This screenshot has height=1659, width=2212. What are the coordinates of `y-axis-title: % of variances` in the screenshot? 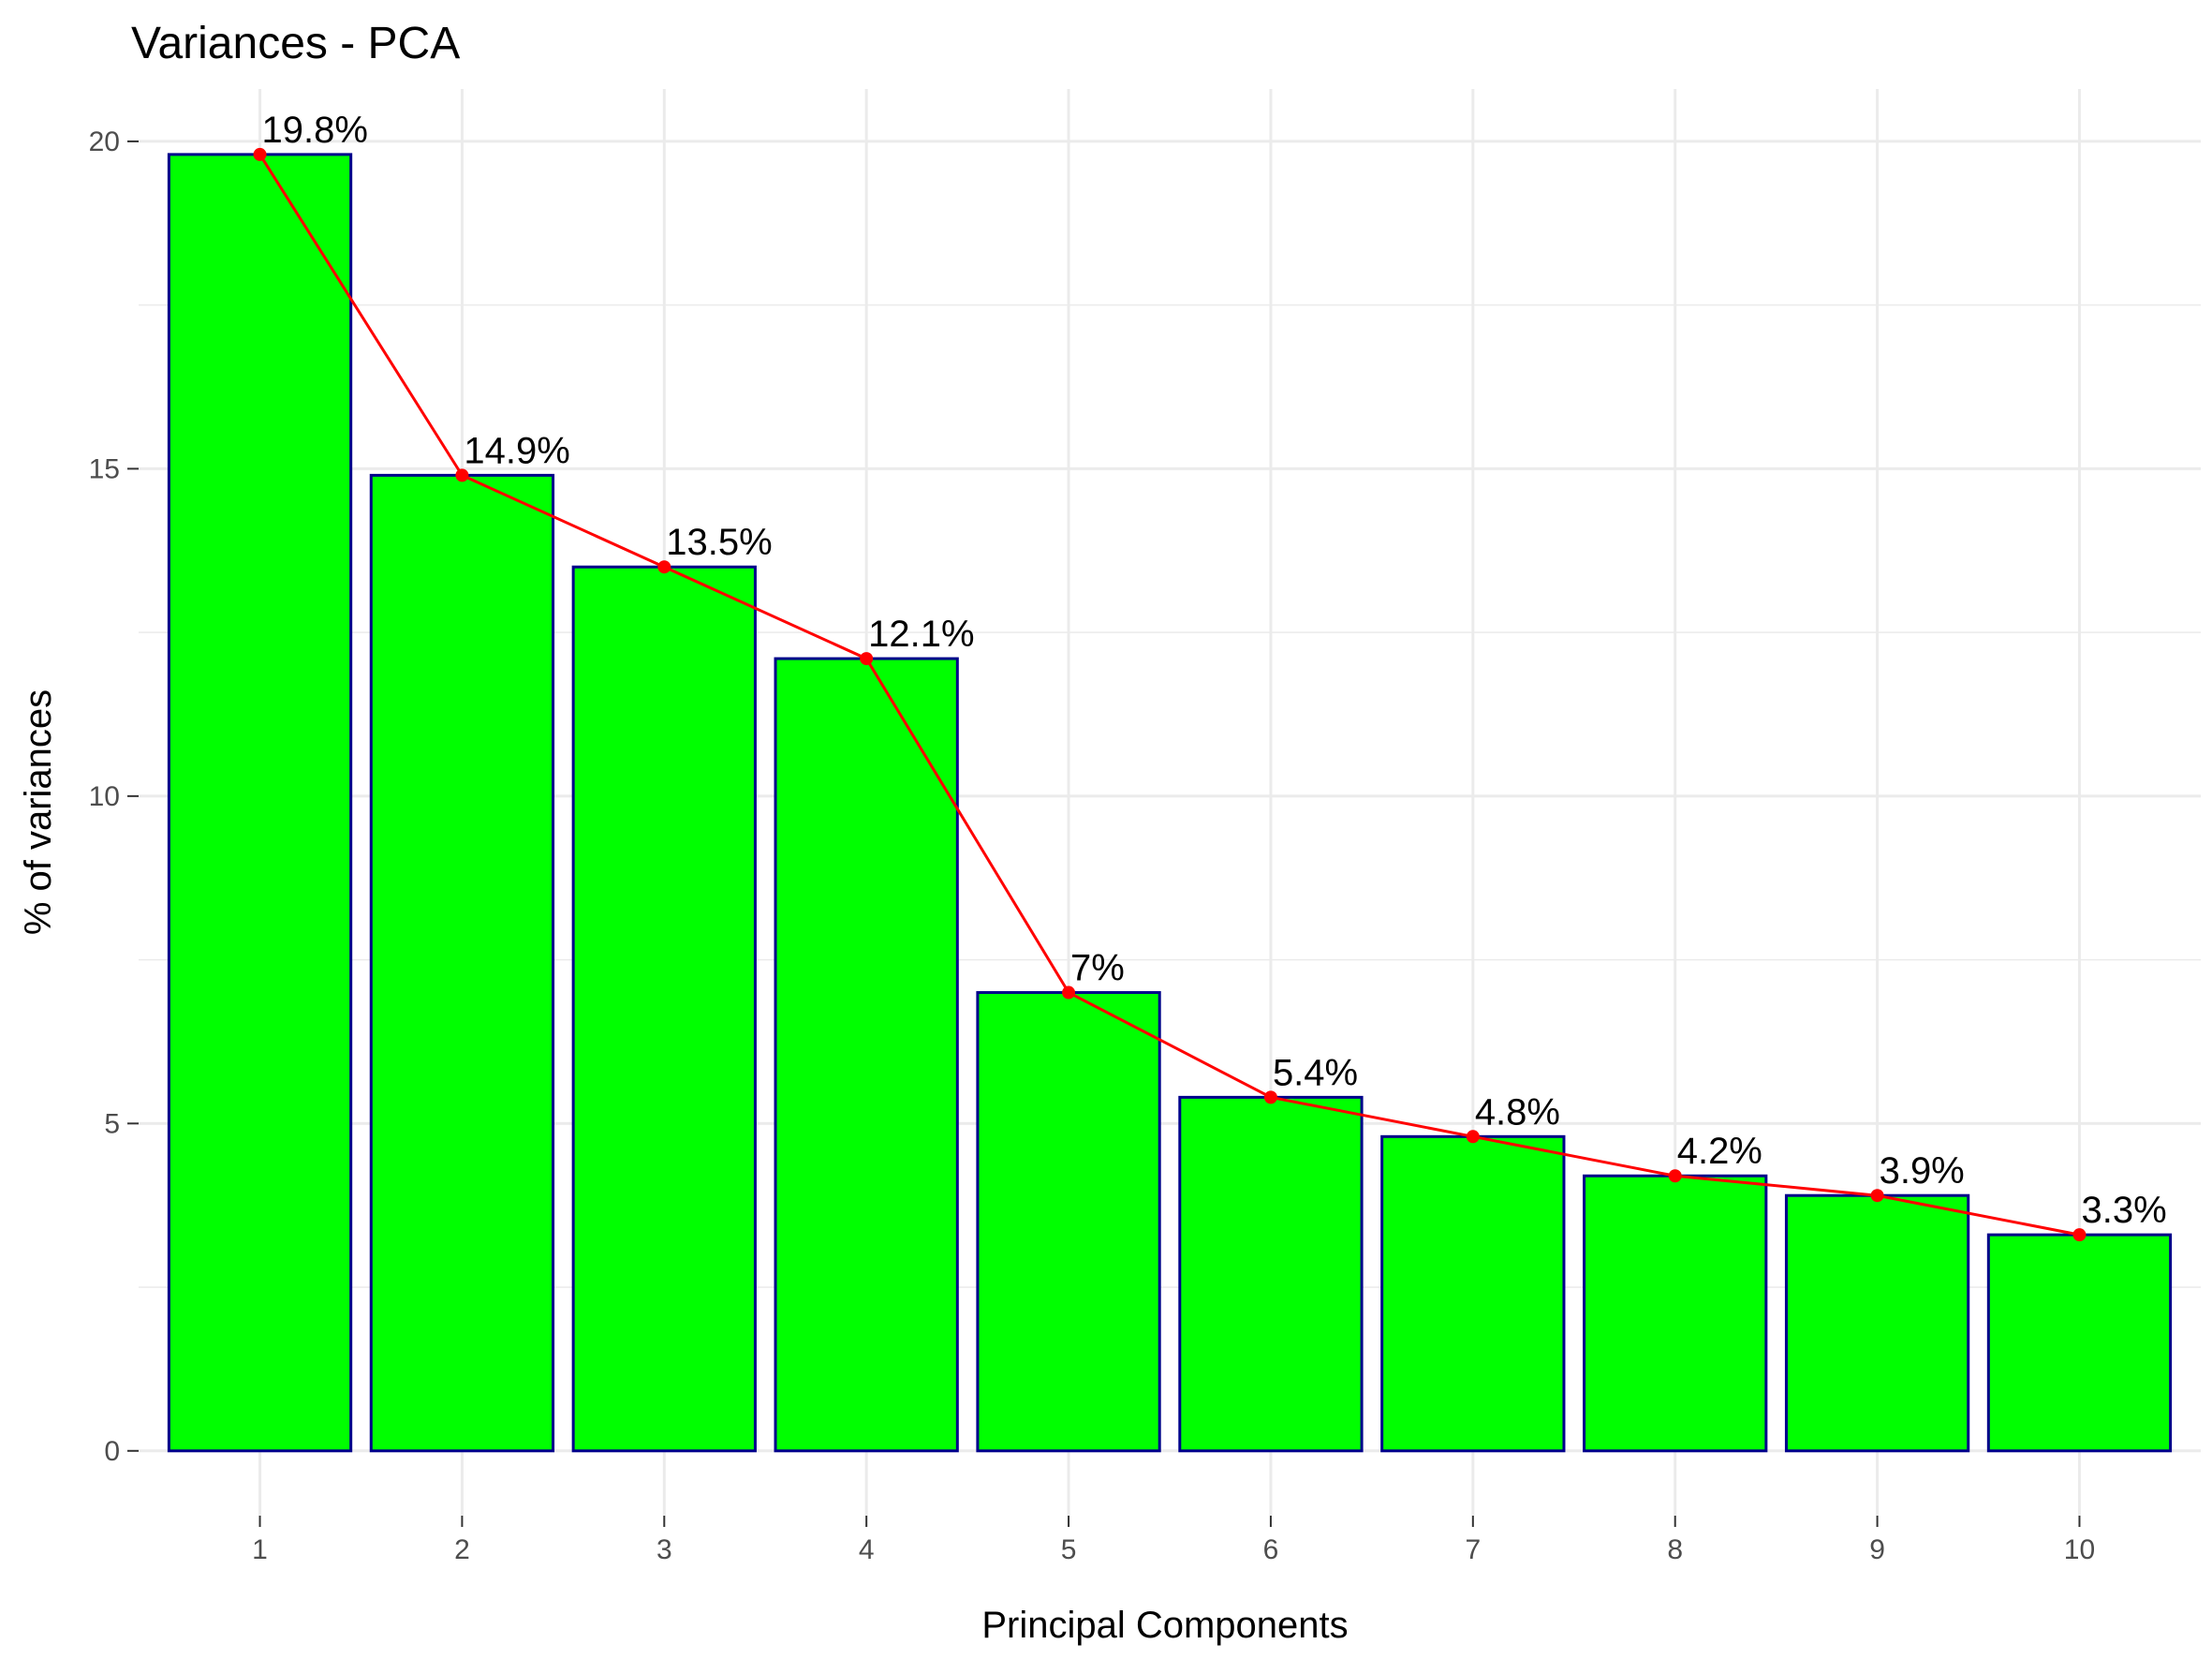 It's located at (38, 812).